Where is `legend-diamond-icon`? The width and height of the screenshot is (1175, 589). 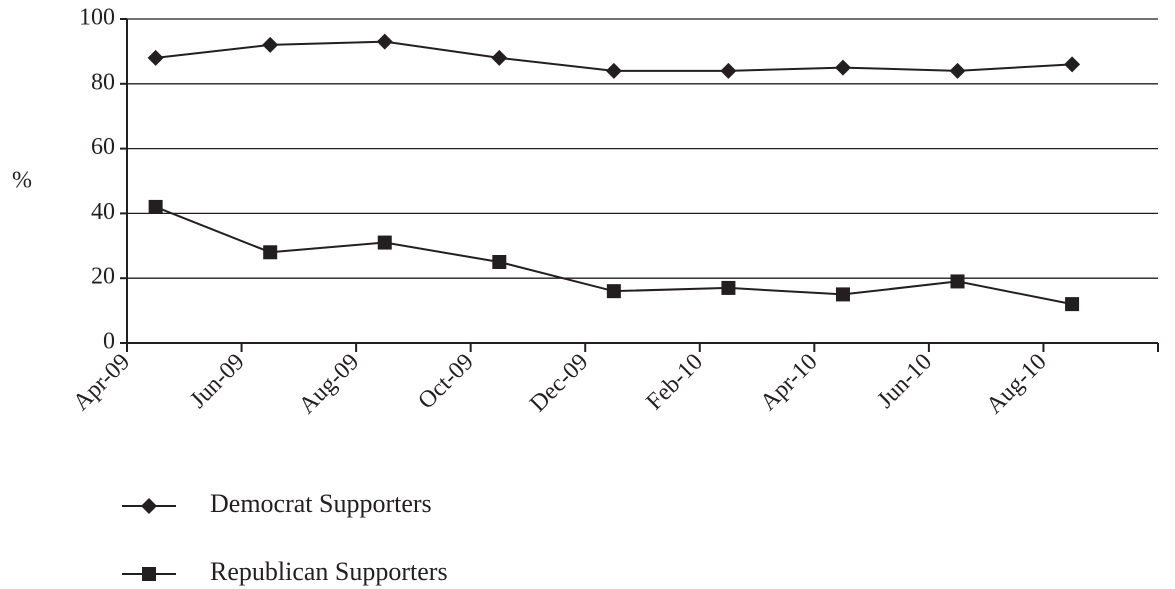
legend-diamond-icon is located at coordinates (149, 506).